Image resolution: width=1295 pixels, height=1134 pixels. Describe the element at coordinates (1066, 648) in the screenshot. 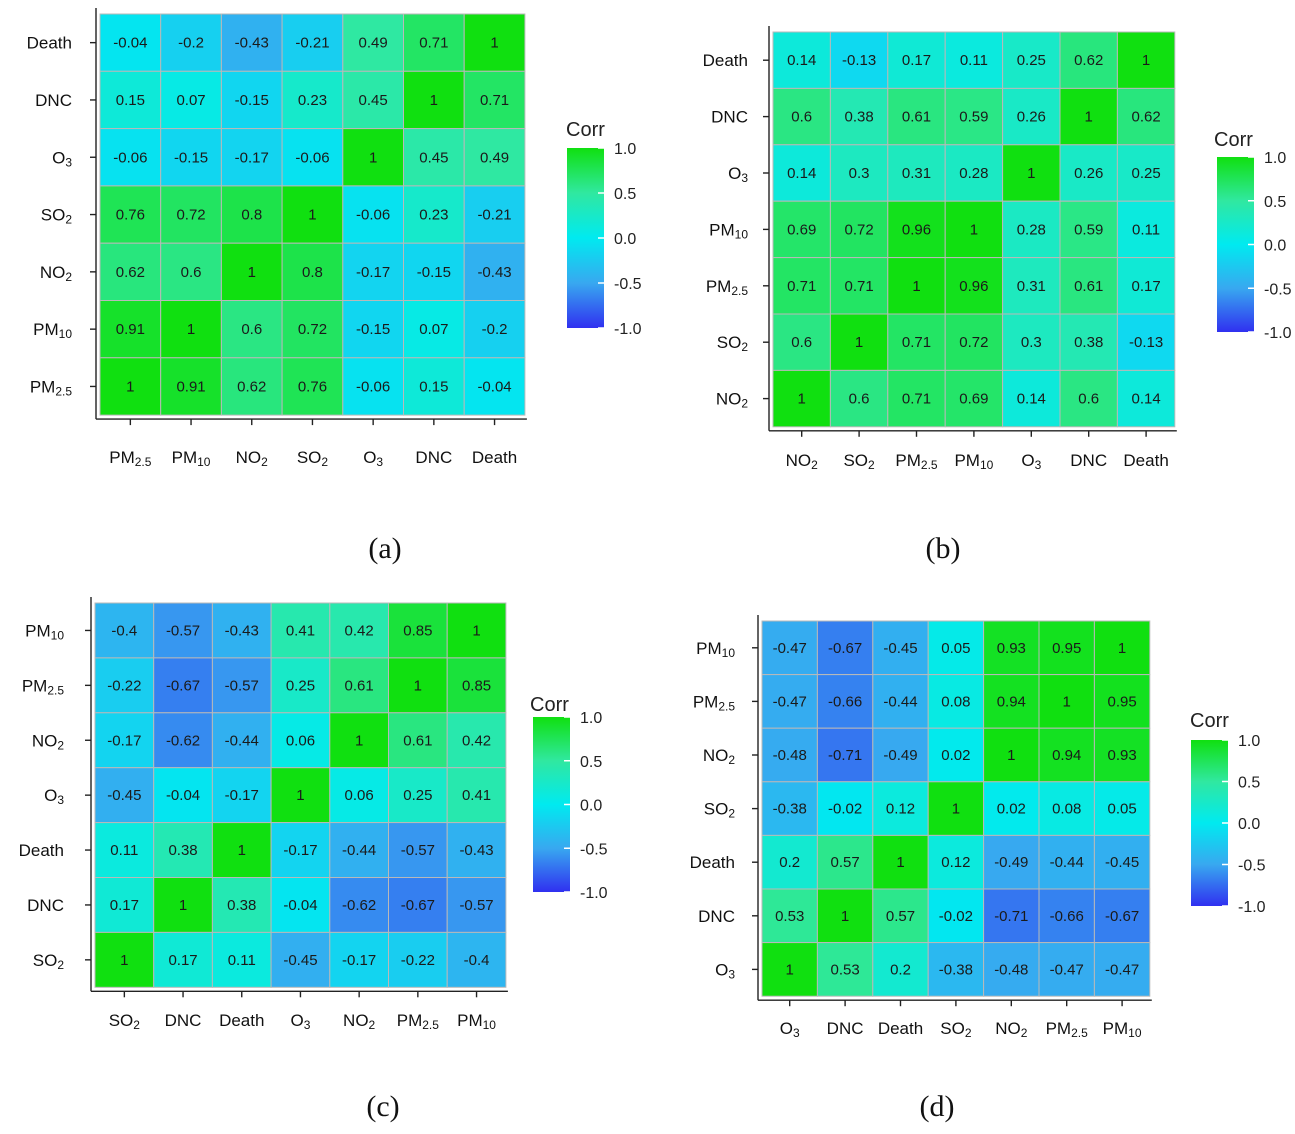

I see `cell-value-label: 0.95` at that location.